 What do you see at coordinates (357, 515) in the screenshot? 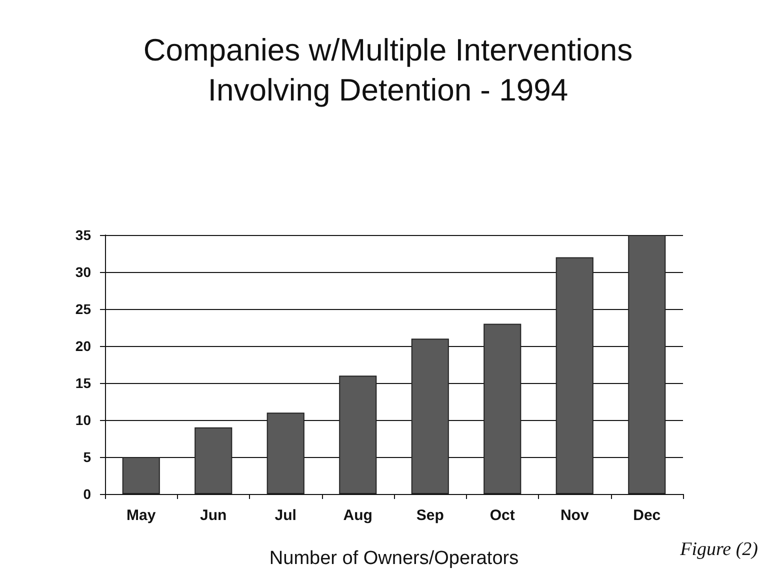
I see `x-tick-label: Aug` at bounding box center [357, 515].